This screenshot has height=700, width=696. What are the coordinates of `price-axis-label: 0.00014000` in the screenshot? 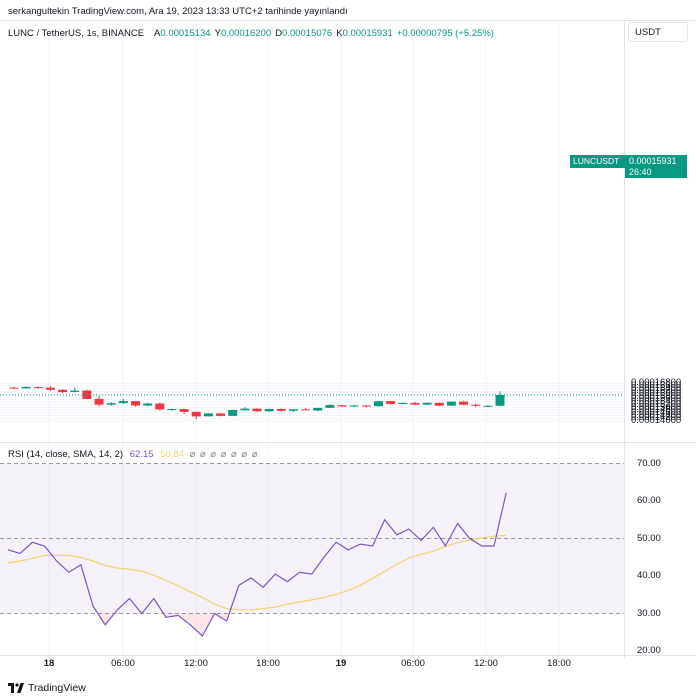 It's located at (656, 420).